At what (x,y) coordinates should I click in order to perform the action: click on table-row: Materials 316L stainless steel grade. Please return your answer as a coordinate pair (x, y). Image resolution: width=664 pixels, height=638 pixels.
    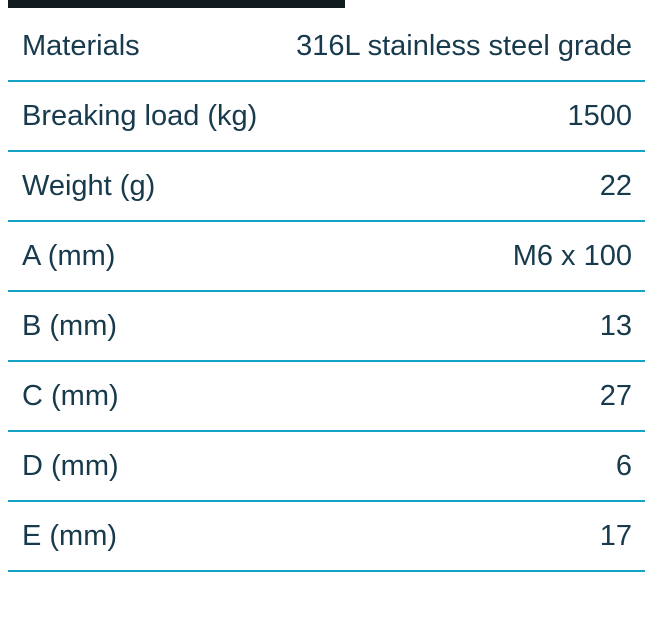
    Looking at the image, I should click on (326, 47).